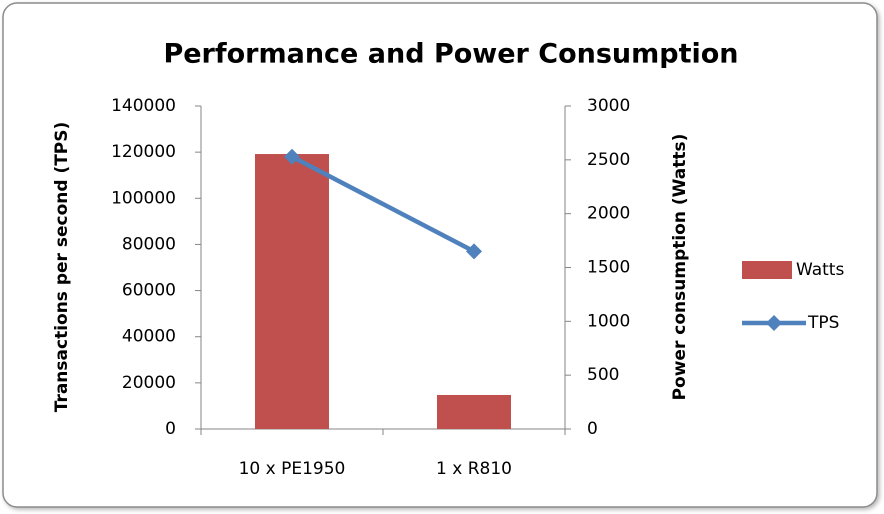 Image resolution: width=884 pixels, height=514 pixels. Describe the element at coordinates (474, 469) in the screenshot. I see `x-tick-label: 1 x R810` at that location.